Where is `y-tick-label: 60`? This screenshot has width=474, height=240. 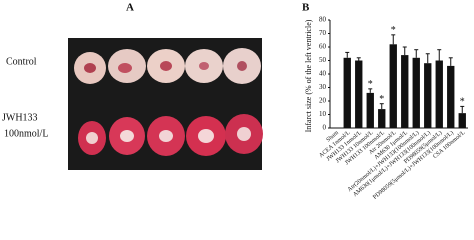
y-tick-label: 60 is located at coordinates (323, 47).